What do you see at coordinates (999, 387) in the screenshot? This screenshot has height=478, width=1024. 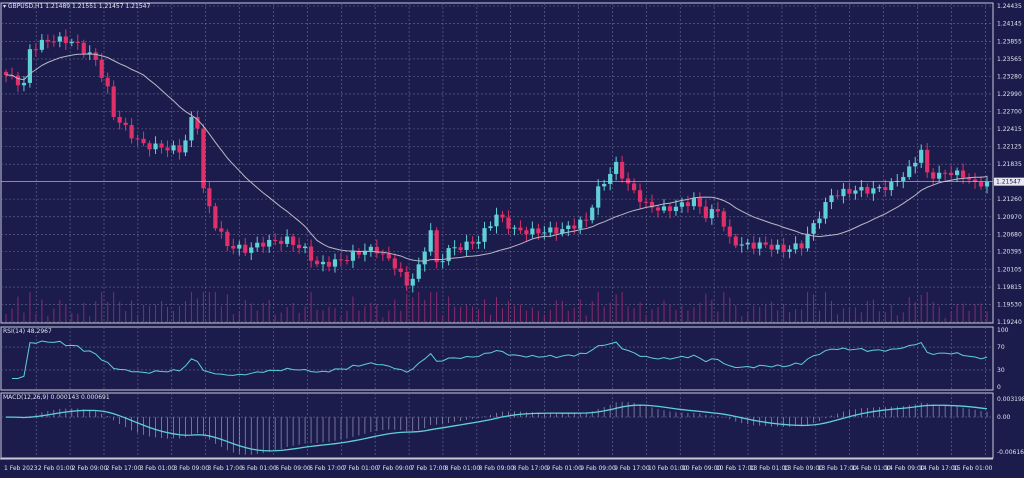 I see `rsi-tick-label: 0` at bounding box center [999, 387].